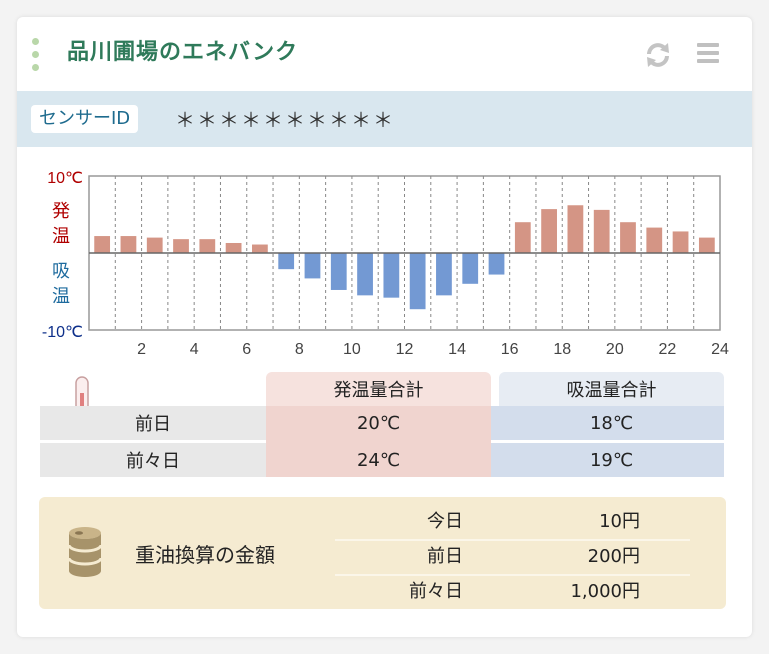  What do you see at coordinates (615, 349) in the screenshot?
I see `x-tick-label: 20` at bounding box center [615, 349].